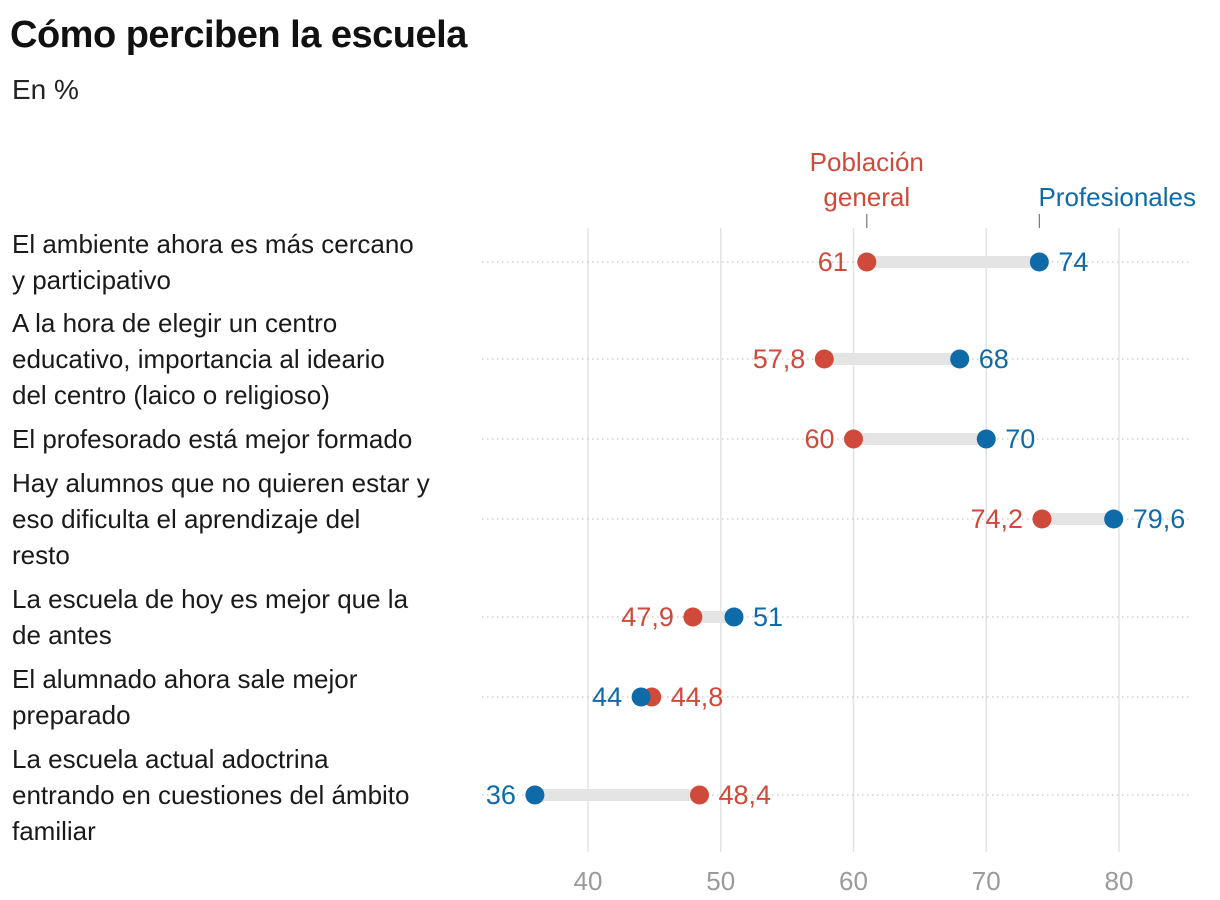 This screenshot has width=1220, height=900. What do you see at coordinates (1159, 519) in the screenshot?
I see `value-label-profesionales: 79,6` at bounding box center [1159, 519].